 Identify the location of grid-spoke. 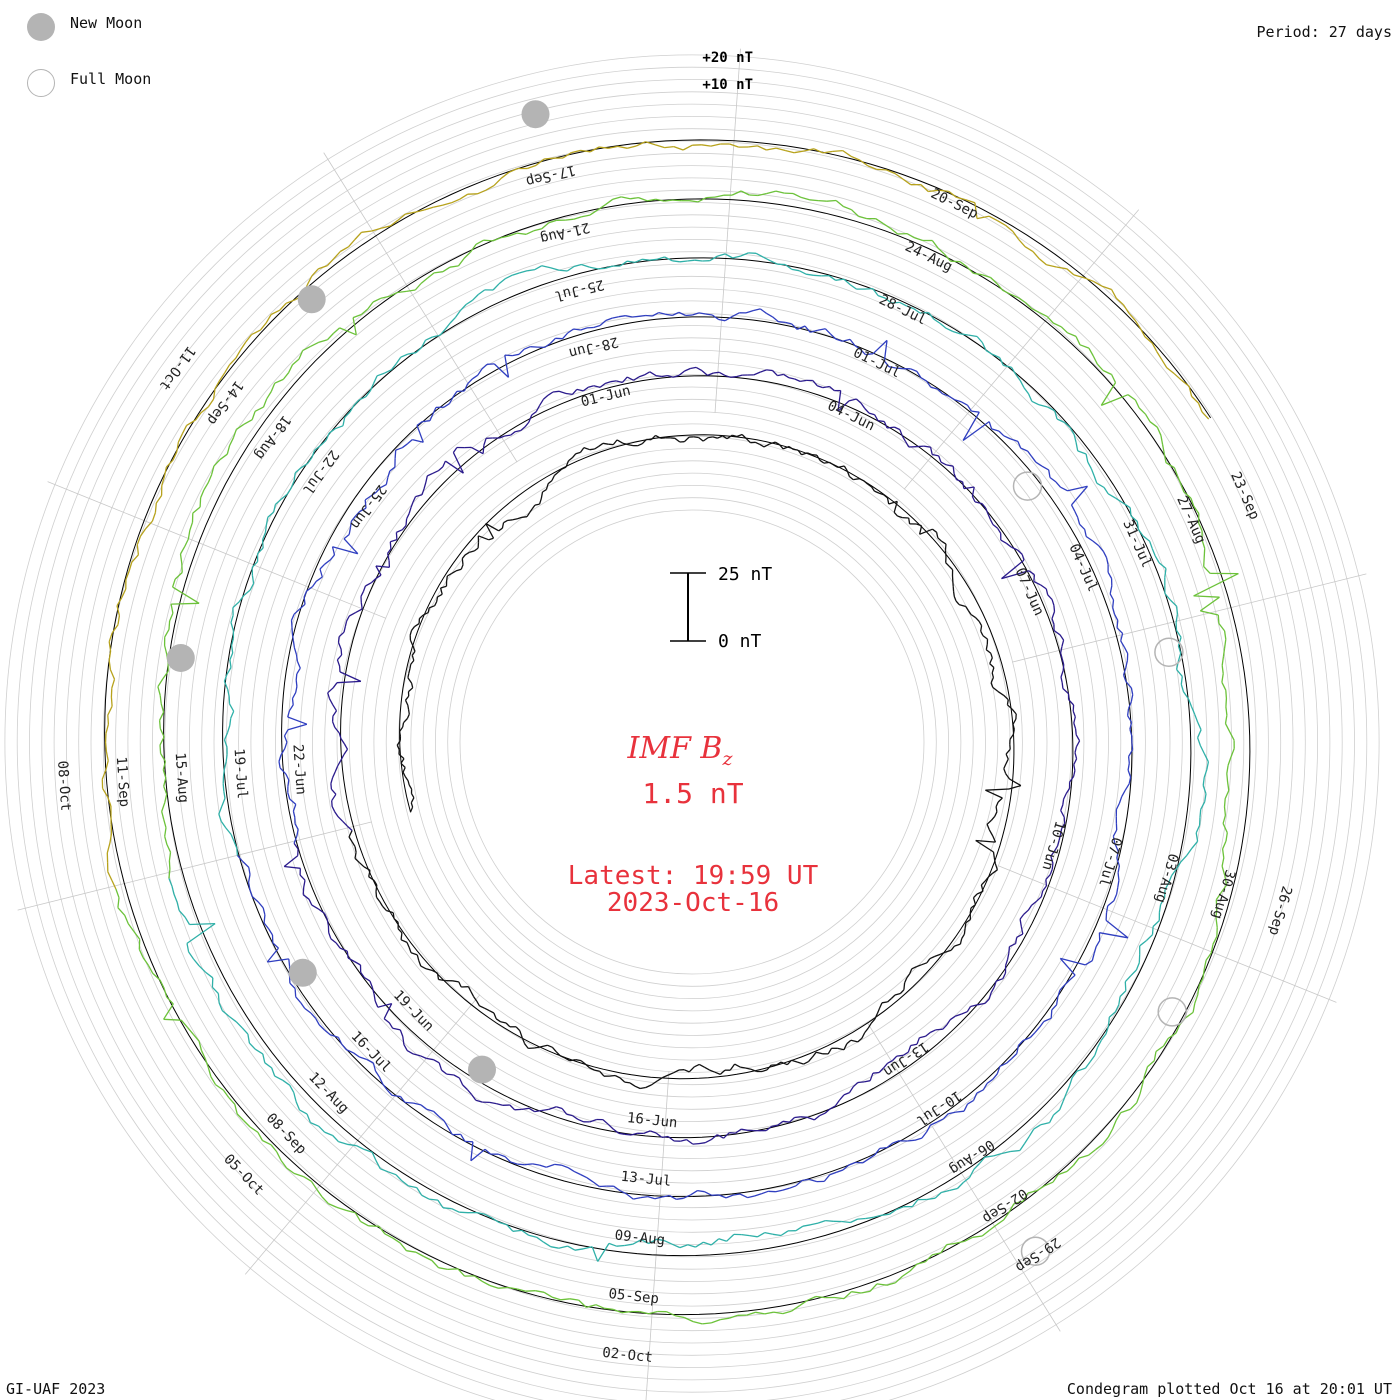
(217, 550).